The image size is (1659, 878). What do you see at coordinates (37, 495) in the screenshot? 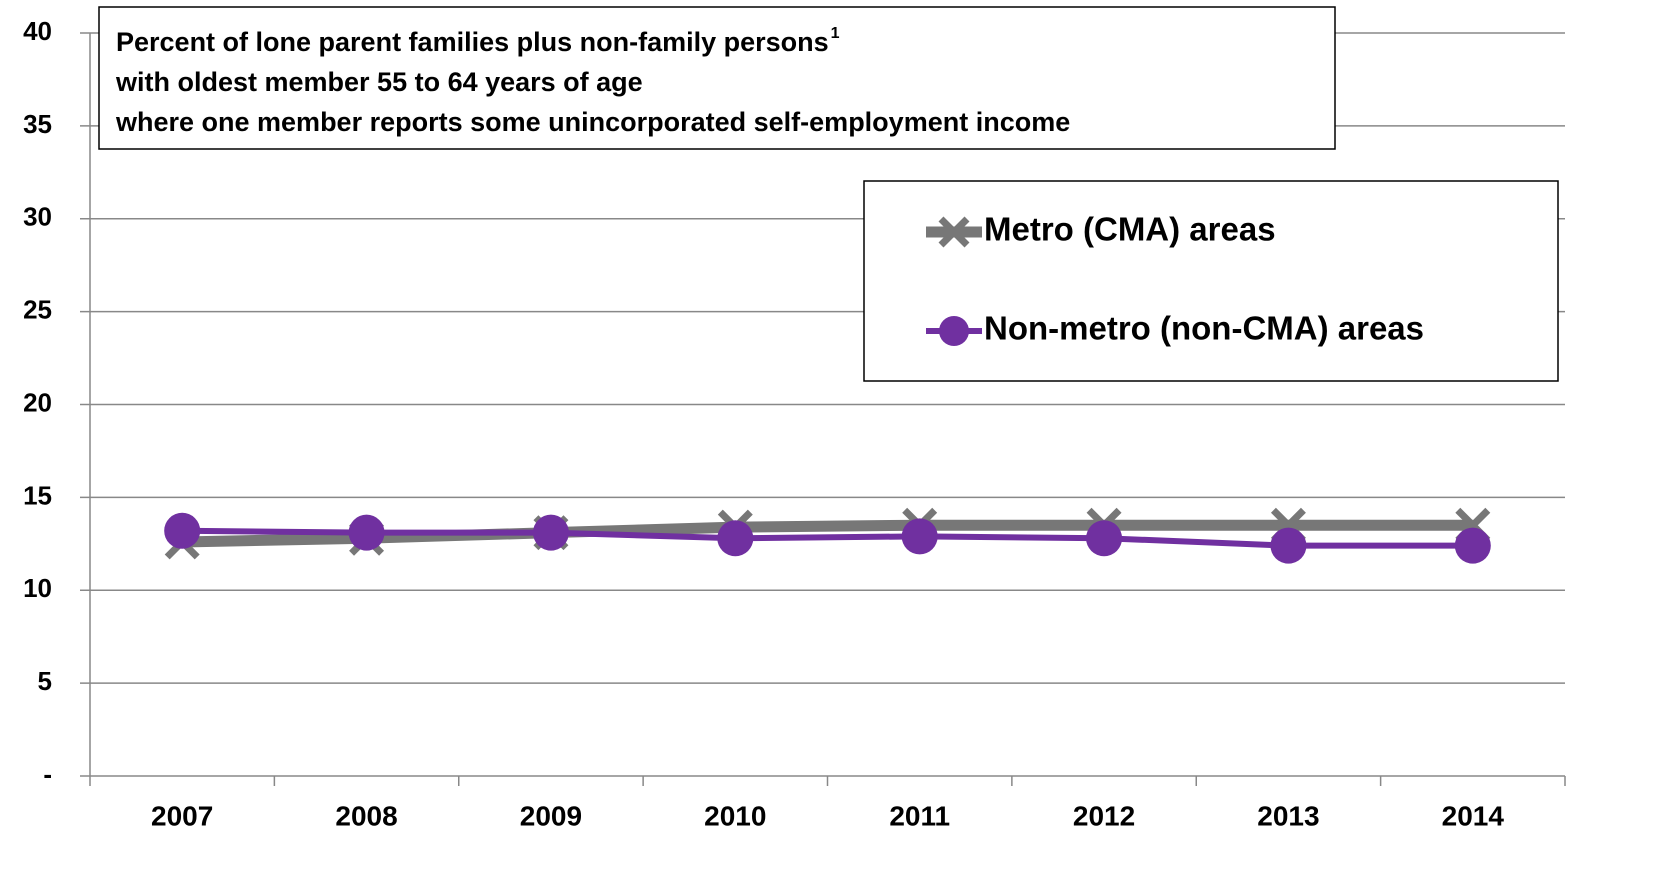
I see `y-tick-label: 15` at bounding box center [37, 495].